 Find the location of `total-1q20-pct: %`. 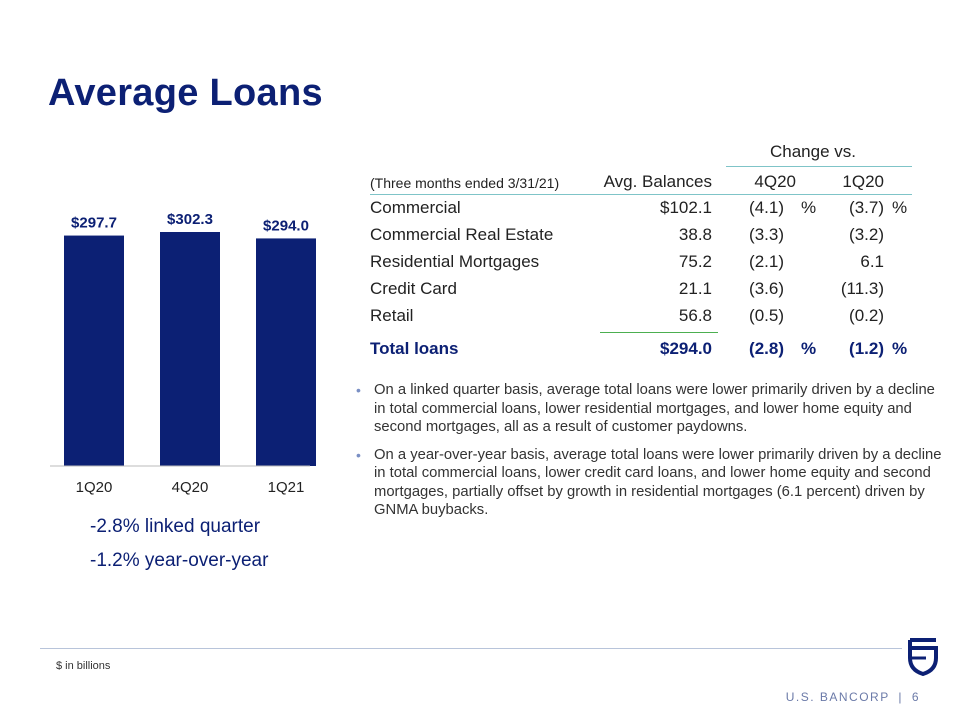

total-1q20-pct: % is located at coordinates (900, 348).